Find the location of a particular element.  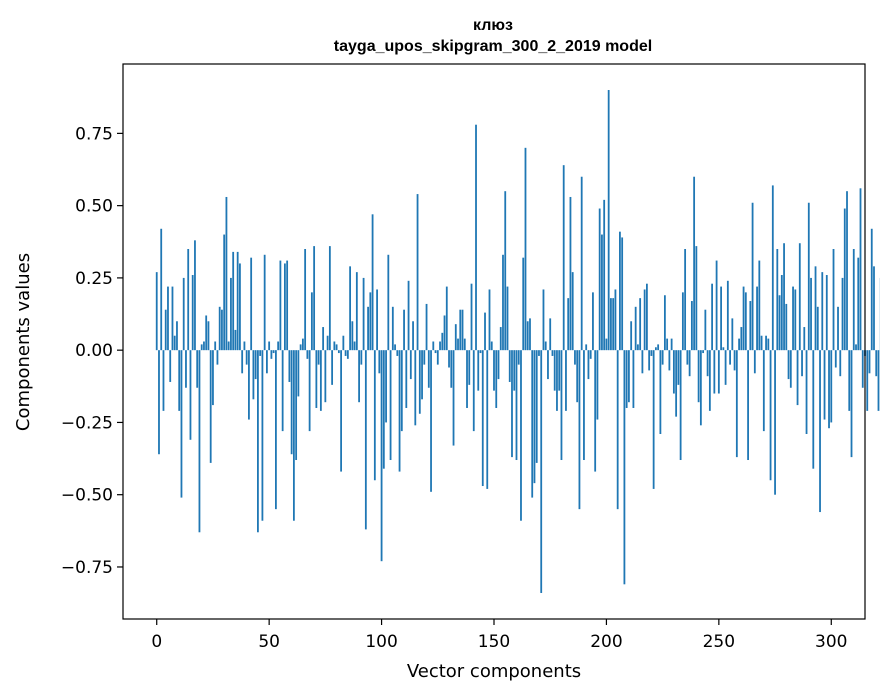

y-axis-label: Components values is located at coordinates (23, 342).